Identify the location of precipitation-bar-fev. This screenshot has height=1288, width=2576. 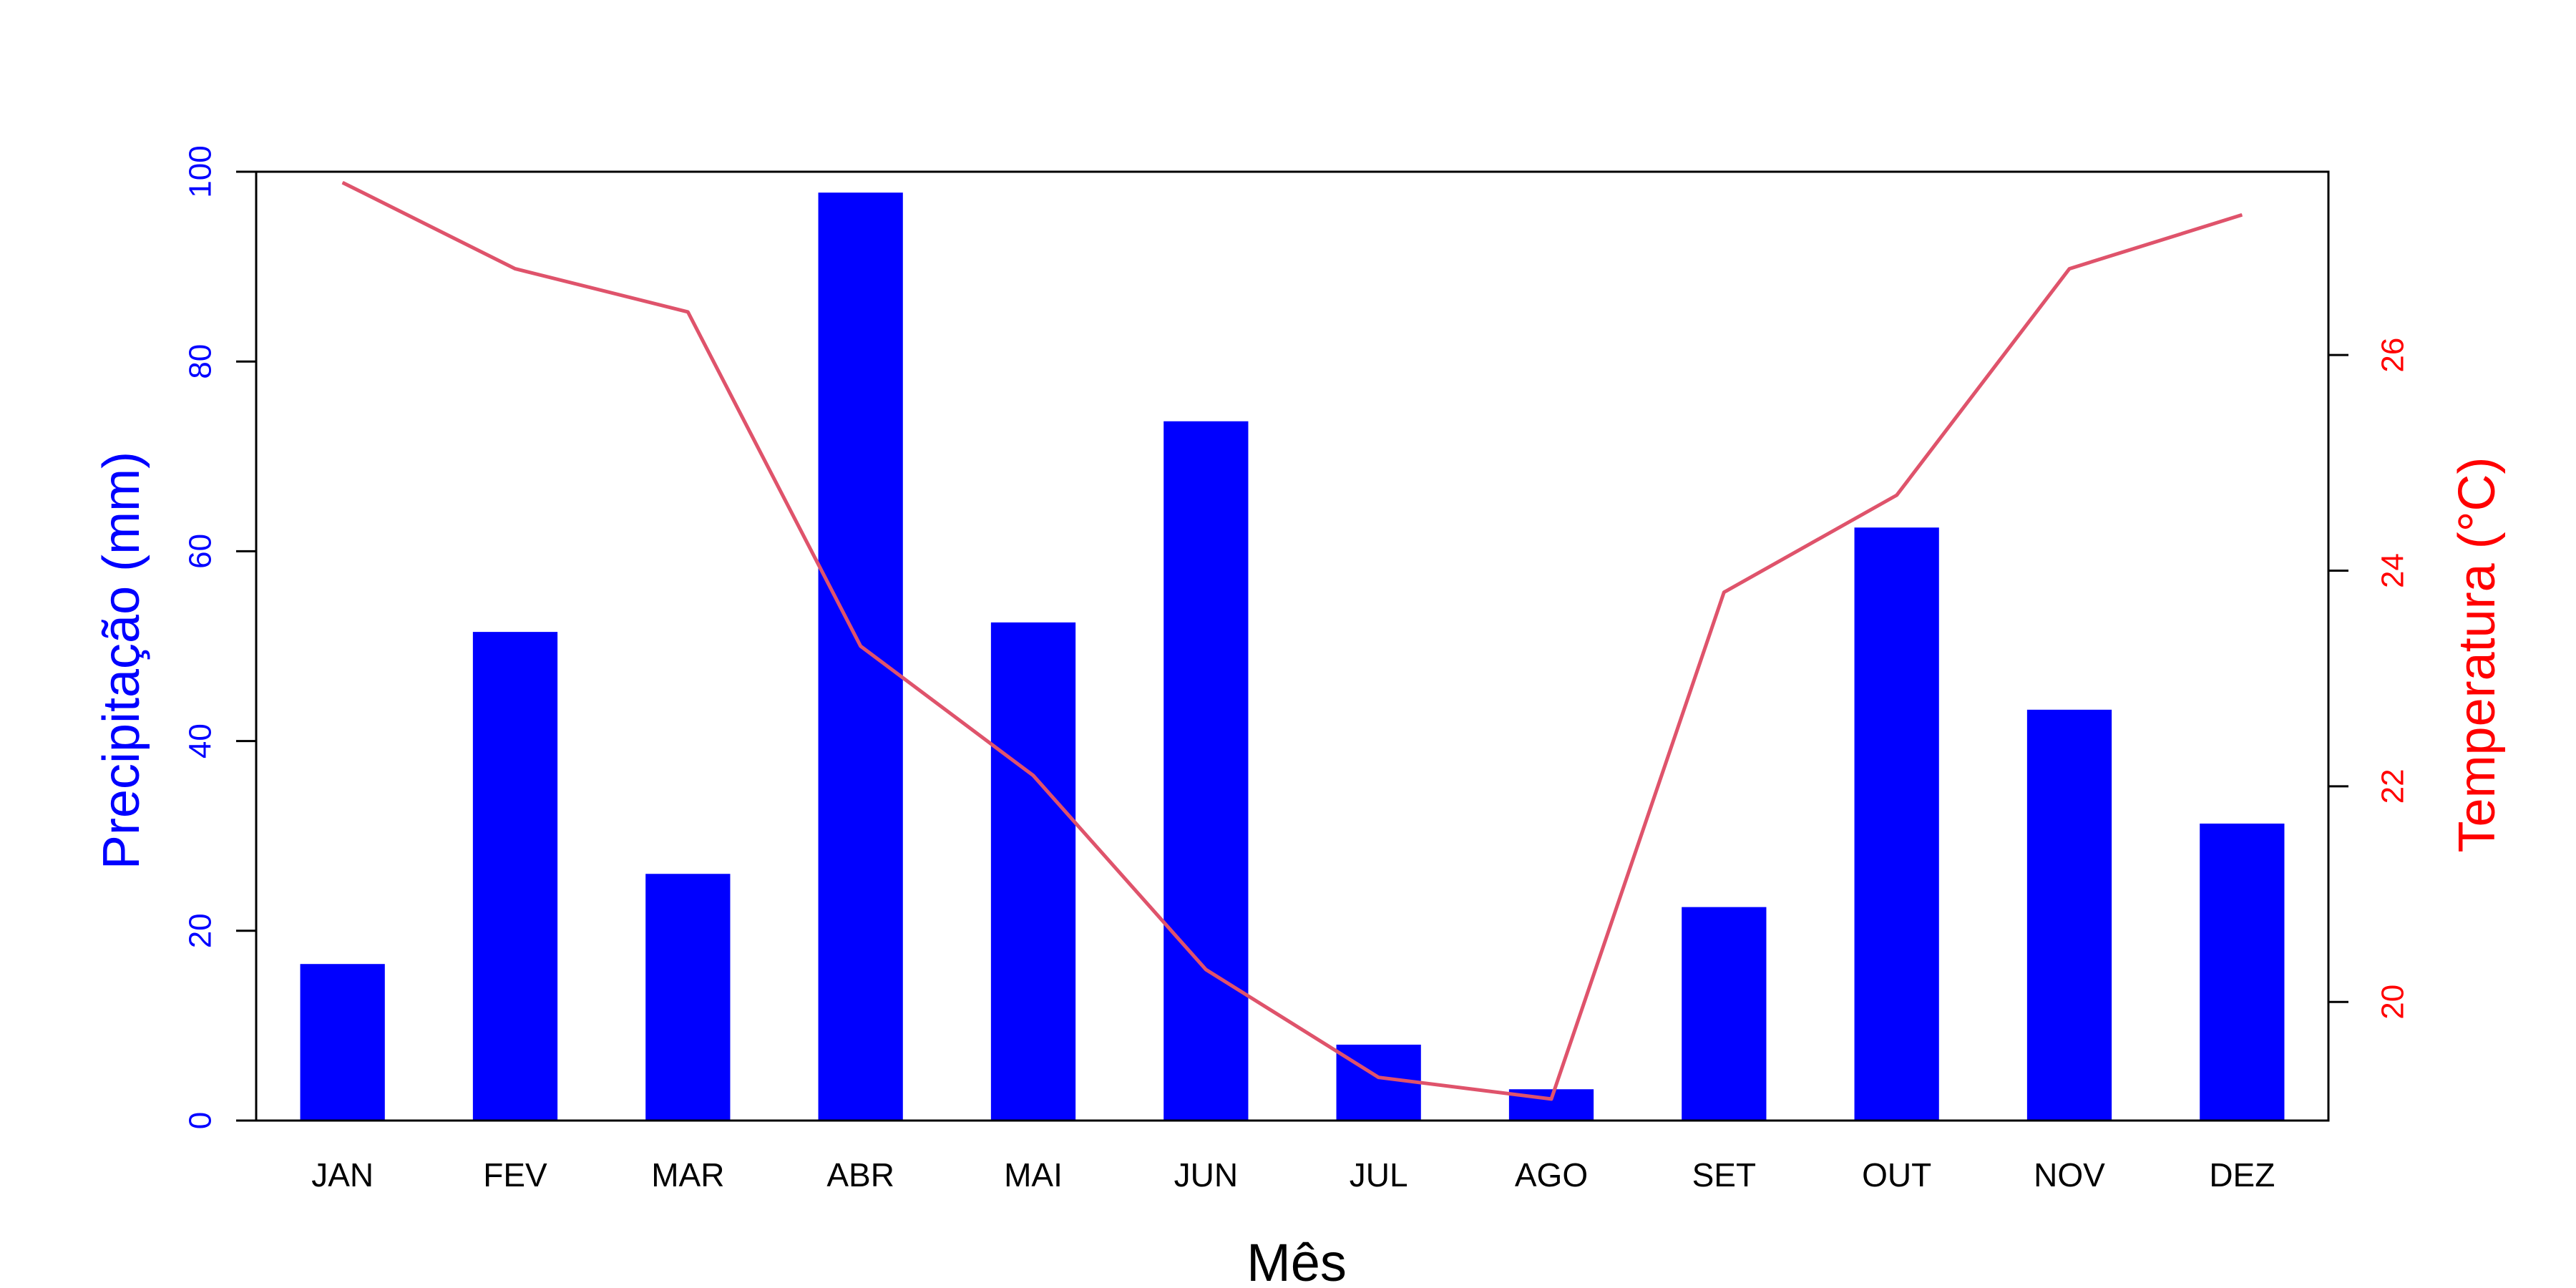
(515, 876).